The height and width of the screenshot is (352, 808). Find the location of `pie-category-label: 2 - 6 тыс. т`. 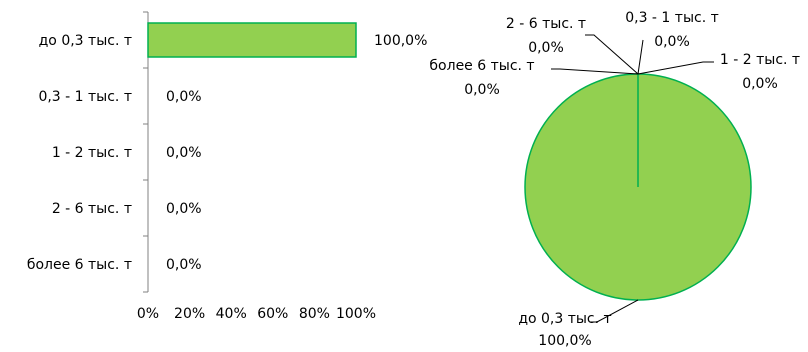

pie-category-label: 2 - 6 тыс. т is located at coordinates (546, 24).